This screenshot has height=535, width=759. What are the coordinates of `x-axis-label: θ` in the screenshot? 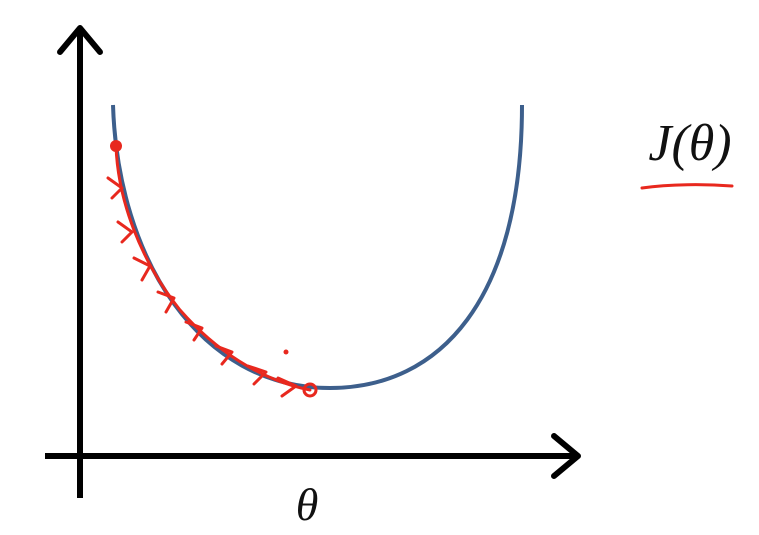 It's located at (307, 504).